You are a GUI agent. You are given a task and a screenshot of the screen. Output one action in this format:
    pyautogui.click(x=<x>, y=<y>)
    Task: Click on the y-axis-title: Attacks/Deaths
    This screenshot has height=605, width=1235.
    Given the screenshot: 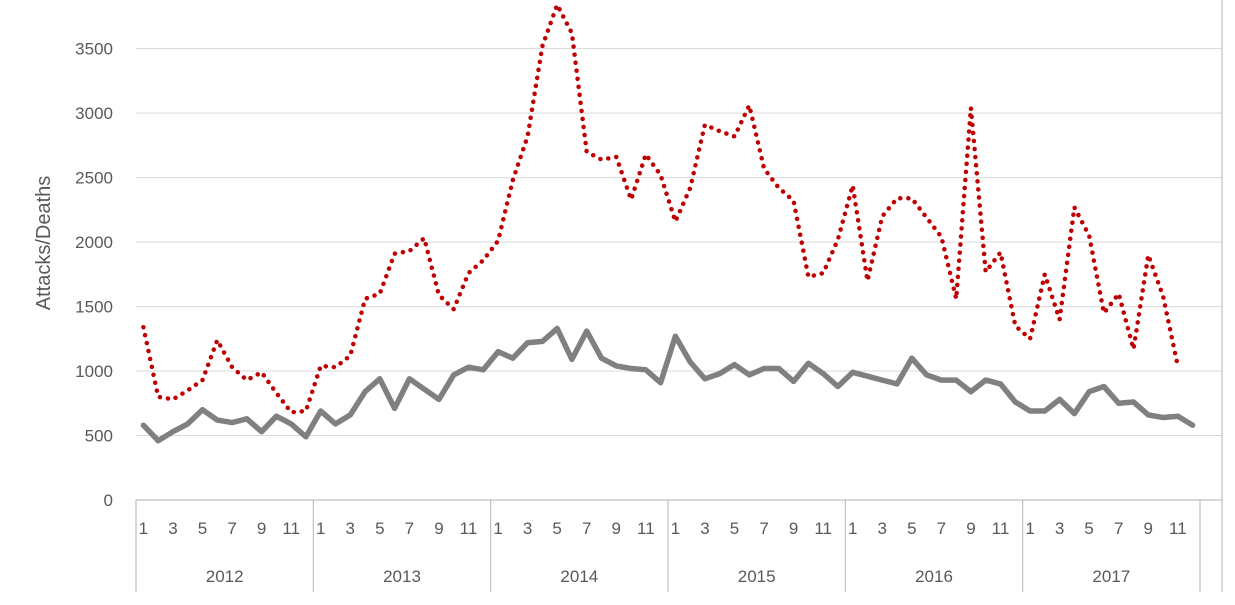 What is the action you would take?
    pyautogui.click(x=44, y=243)
    